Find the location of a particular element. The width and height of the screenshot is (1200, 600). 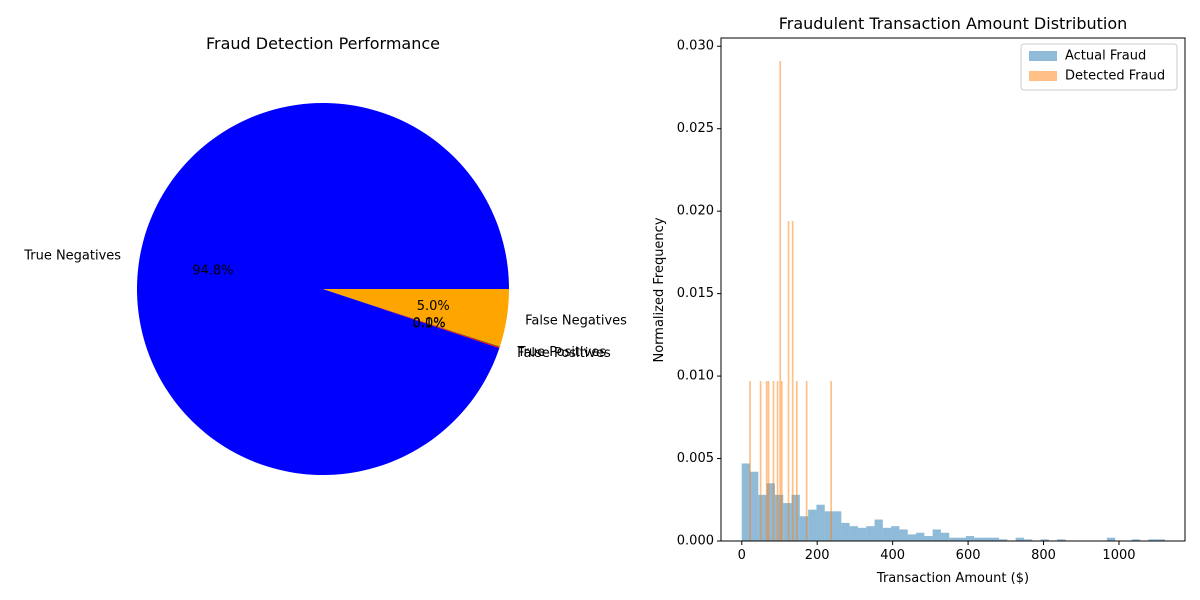

pie-pct-true-negatives: 94.8% is located at coordinates (212, 271).